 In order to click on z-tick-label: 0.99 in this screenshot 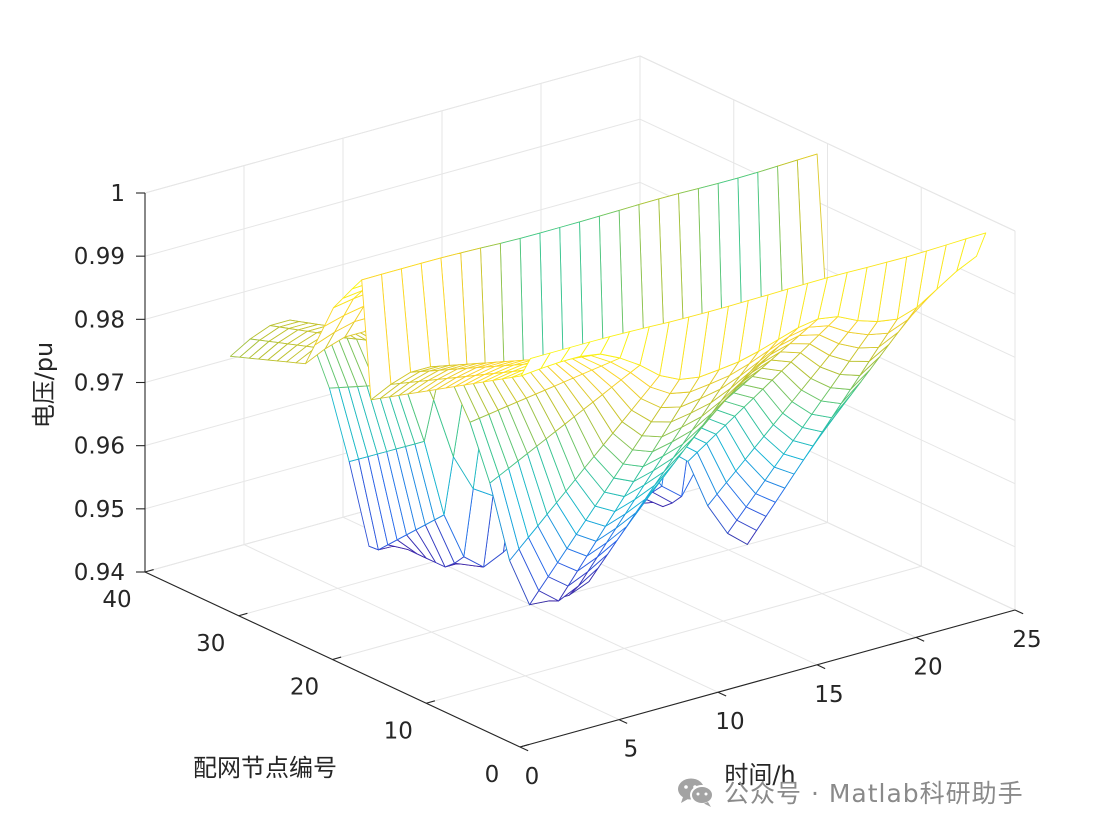, I will do `click(99, 257)`.